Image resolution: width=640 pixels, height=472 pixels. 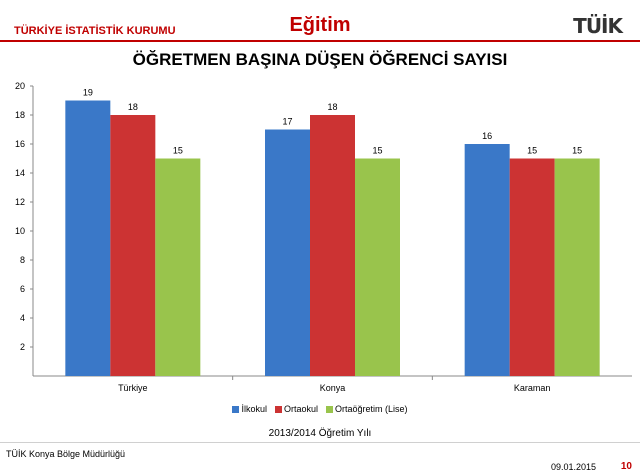 What do you see at coordinates (598, 26) in the screenshot?
I see `tuik-logo: TÜİK` at bounding box center [598, 26].